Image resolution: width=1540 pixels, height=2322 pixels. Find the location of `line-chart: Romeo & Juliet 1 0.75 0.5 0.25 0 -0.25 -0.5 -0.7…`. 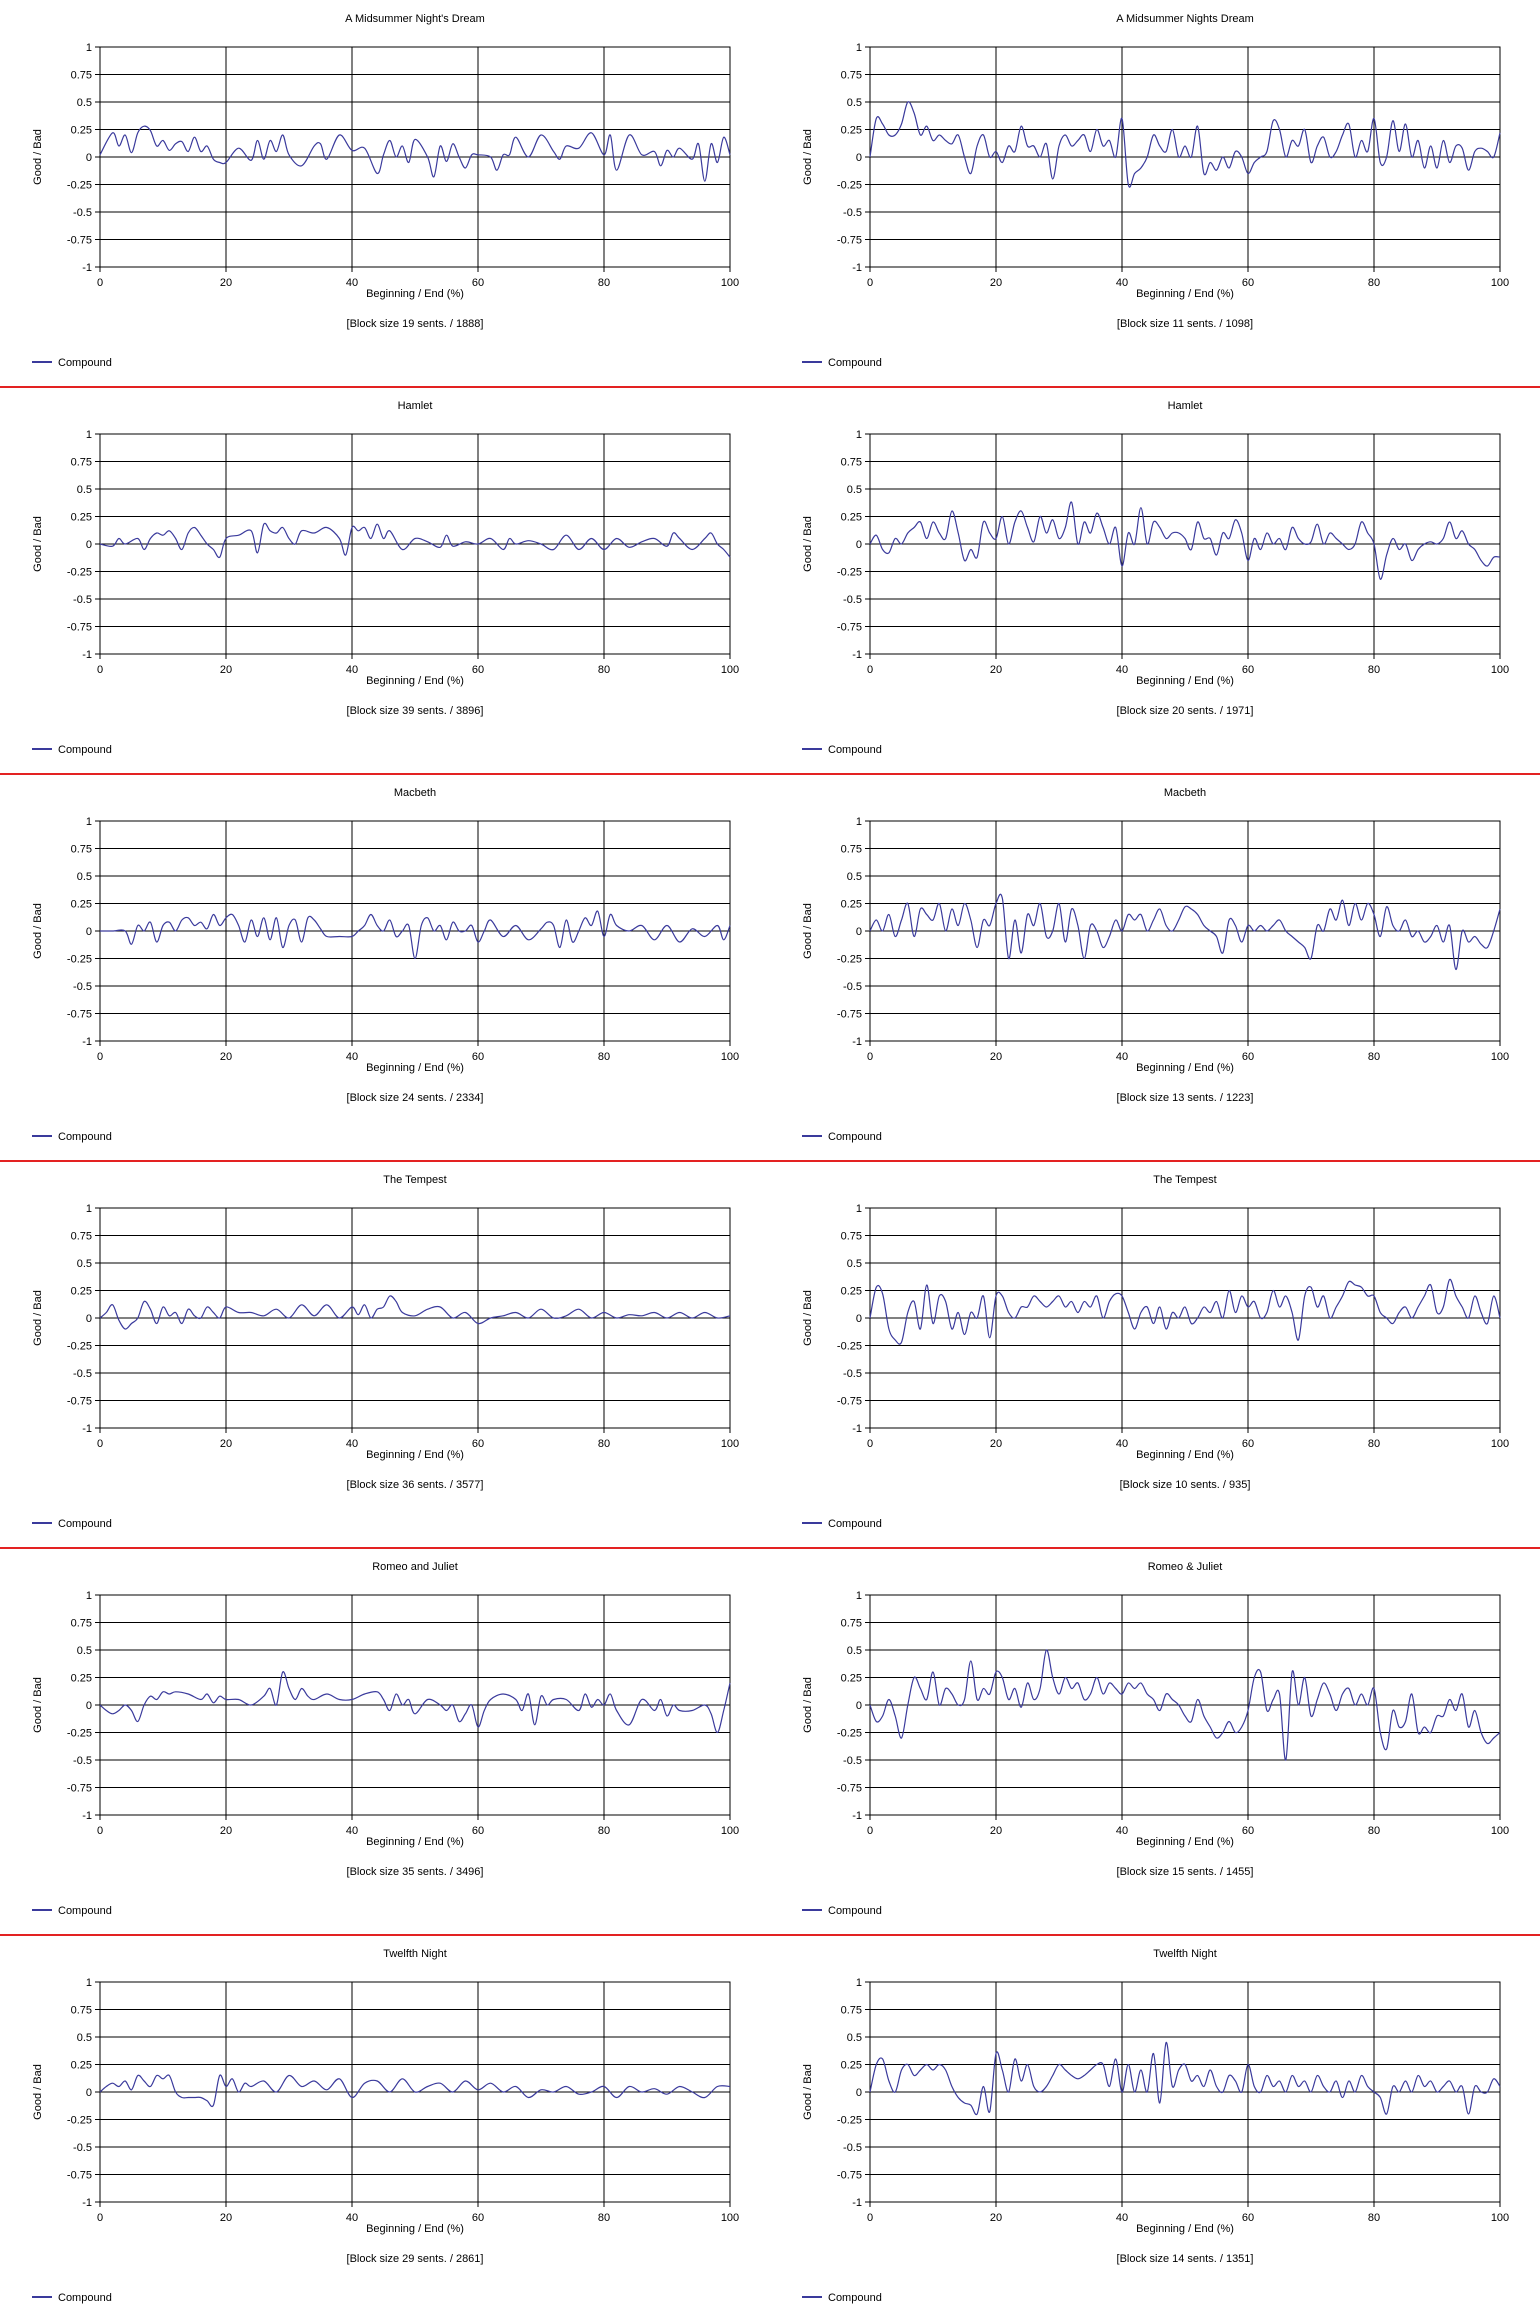

line-chart: Romeo & Juliet 1 0.75 0.5 0.25 0 -0.25 -0.5 -0.7… is located at coordinates (1155, 1739).